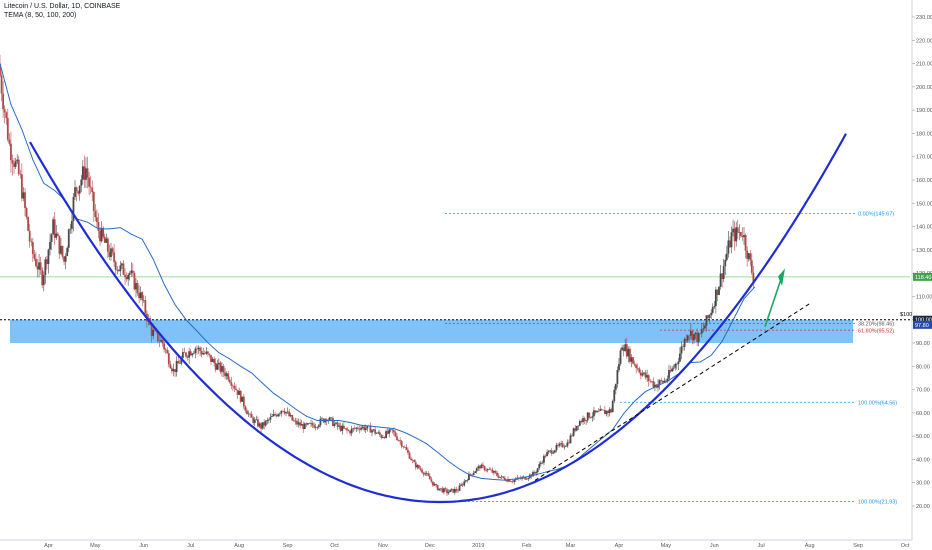 The height and width of the screenshot is (550, 932). I want to click on y-tick-label: 180.00, so click(924, 134).